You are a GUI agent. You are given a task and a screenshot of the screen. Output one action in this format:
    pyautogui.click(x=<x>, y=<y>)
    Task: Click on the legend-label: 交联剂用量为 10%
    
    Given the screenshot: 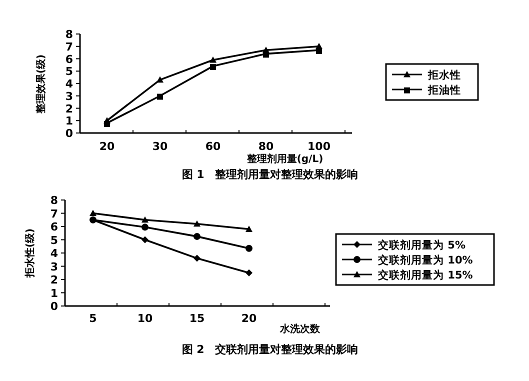 What is the action you would take?
    pyautogui.click(x=425, y=260)
    